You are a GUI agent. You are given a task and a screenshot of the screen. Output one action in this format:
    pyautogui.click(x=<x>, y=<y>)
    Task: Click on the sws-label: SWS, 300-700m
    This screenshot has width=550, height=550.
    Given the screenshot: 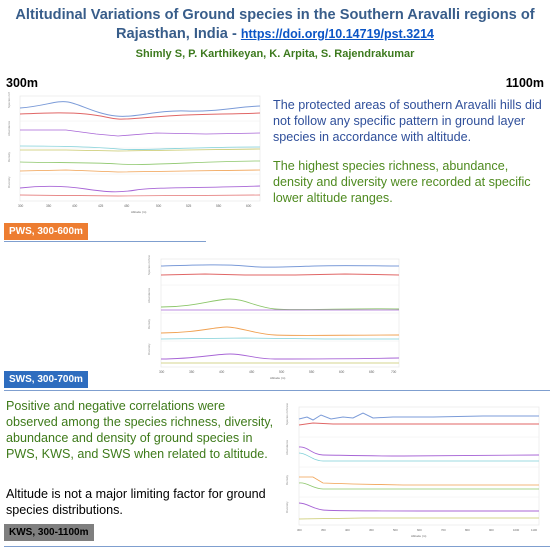 What is the action you would take?
    pyautogui.click(x=46, y=379)
    